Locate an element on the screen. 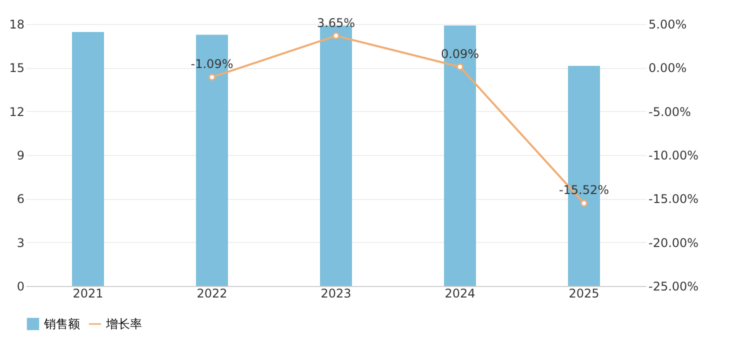  x-tick-label: 2025 is located at coordinates (584, 293).